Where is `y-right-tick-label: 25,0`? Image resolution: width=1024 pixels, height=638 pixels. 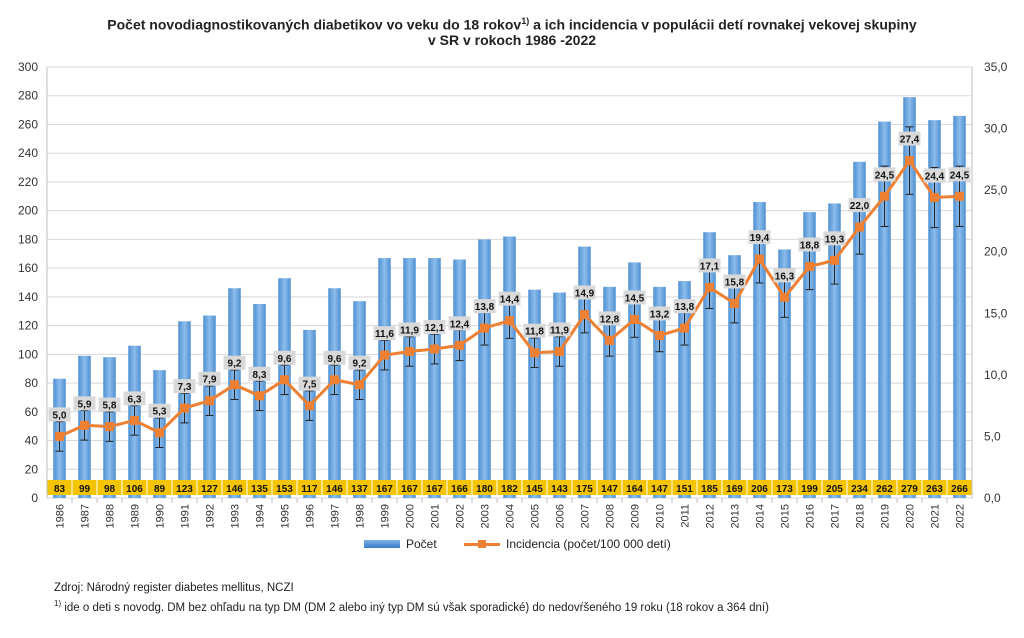
y-right-tick-label: 25,0 is located at coordinates (996, 190).